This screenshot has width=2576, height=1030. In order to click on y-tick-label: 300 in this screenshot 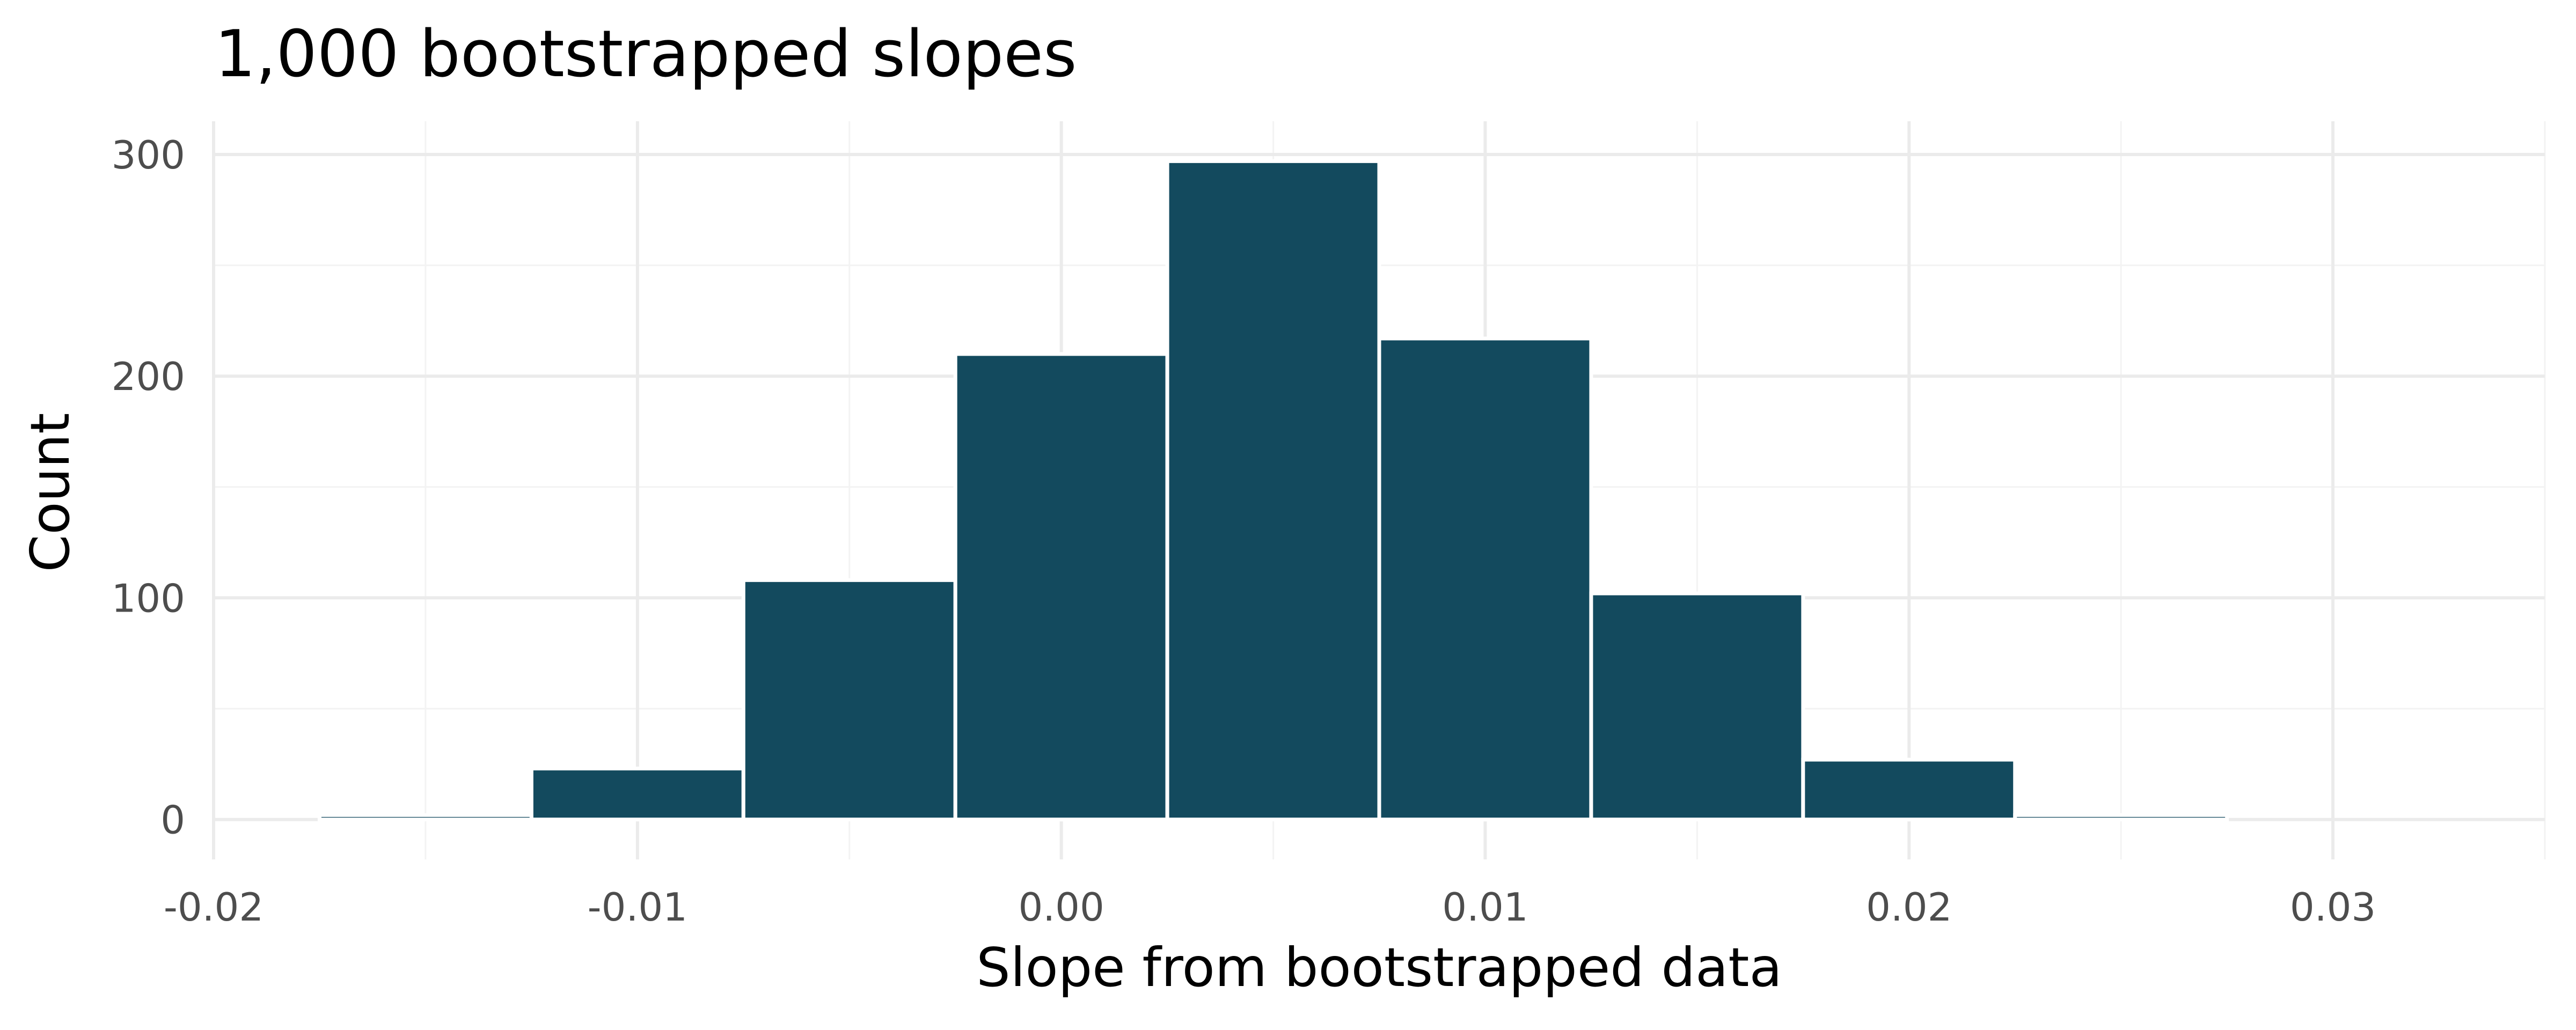, I will do `click(148, 156)`.